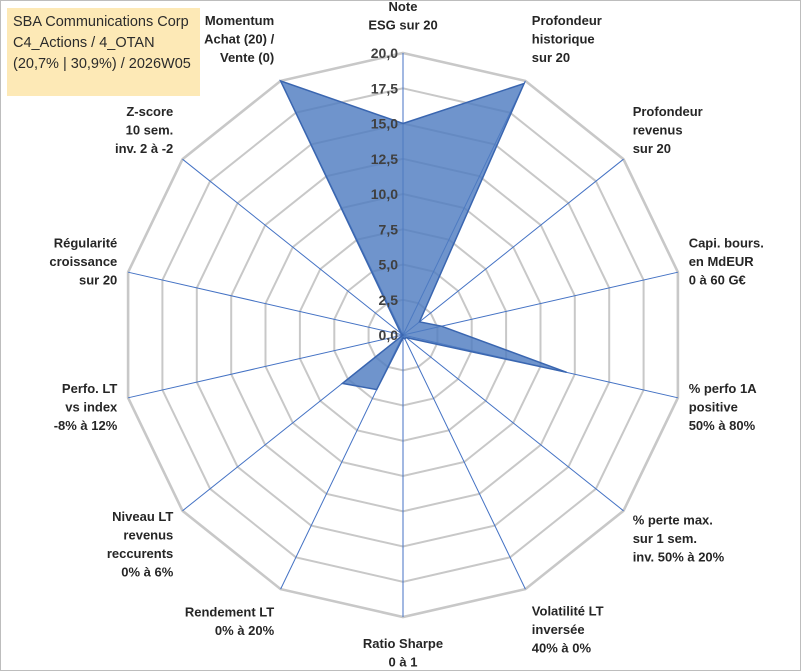  What do you see at coordinates (229, 612) in the screenshot?
I see `axis-label-line: Rendement LT` at bounding box center [229, 612].